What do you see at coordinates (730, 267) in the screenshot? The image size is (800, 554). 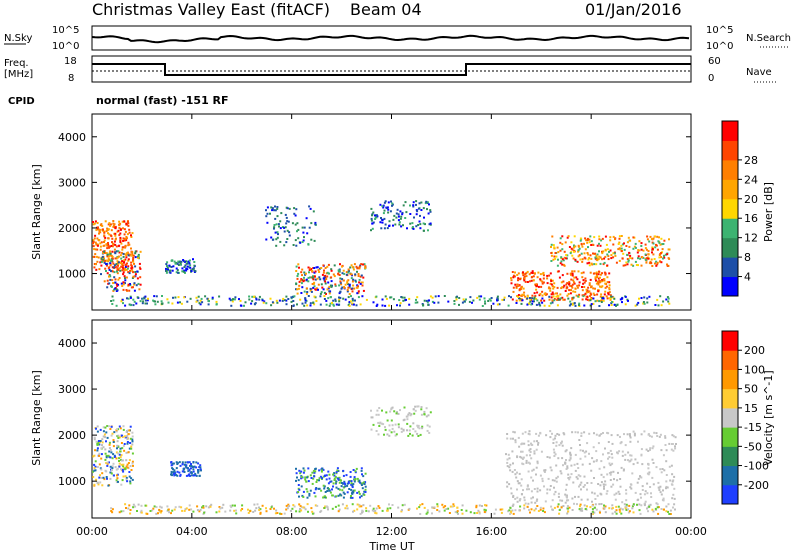 I see `colorbar-swatch` at bounding box center [730, 267].